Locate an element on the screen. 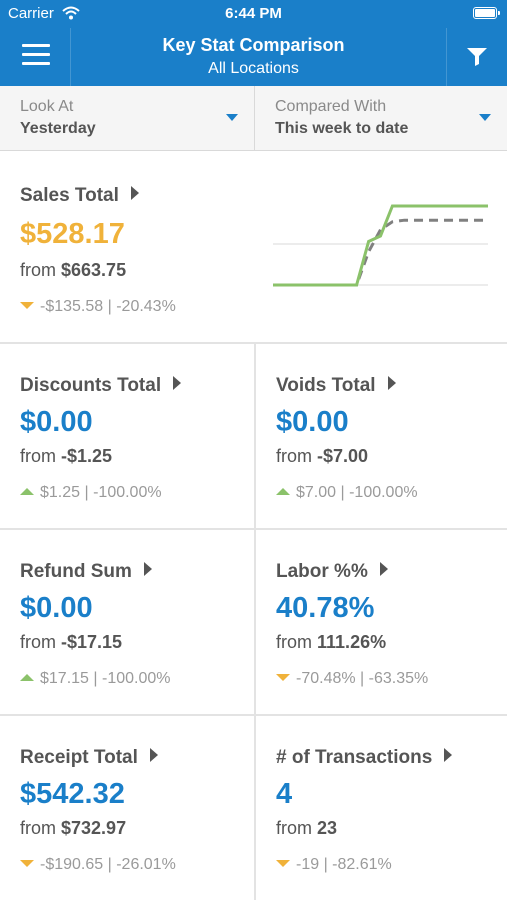 This screenshot has width=507, height=900. selector-divider is located at coordinates (254, 118).